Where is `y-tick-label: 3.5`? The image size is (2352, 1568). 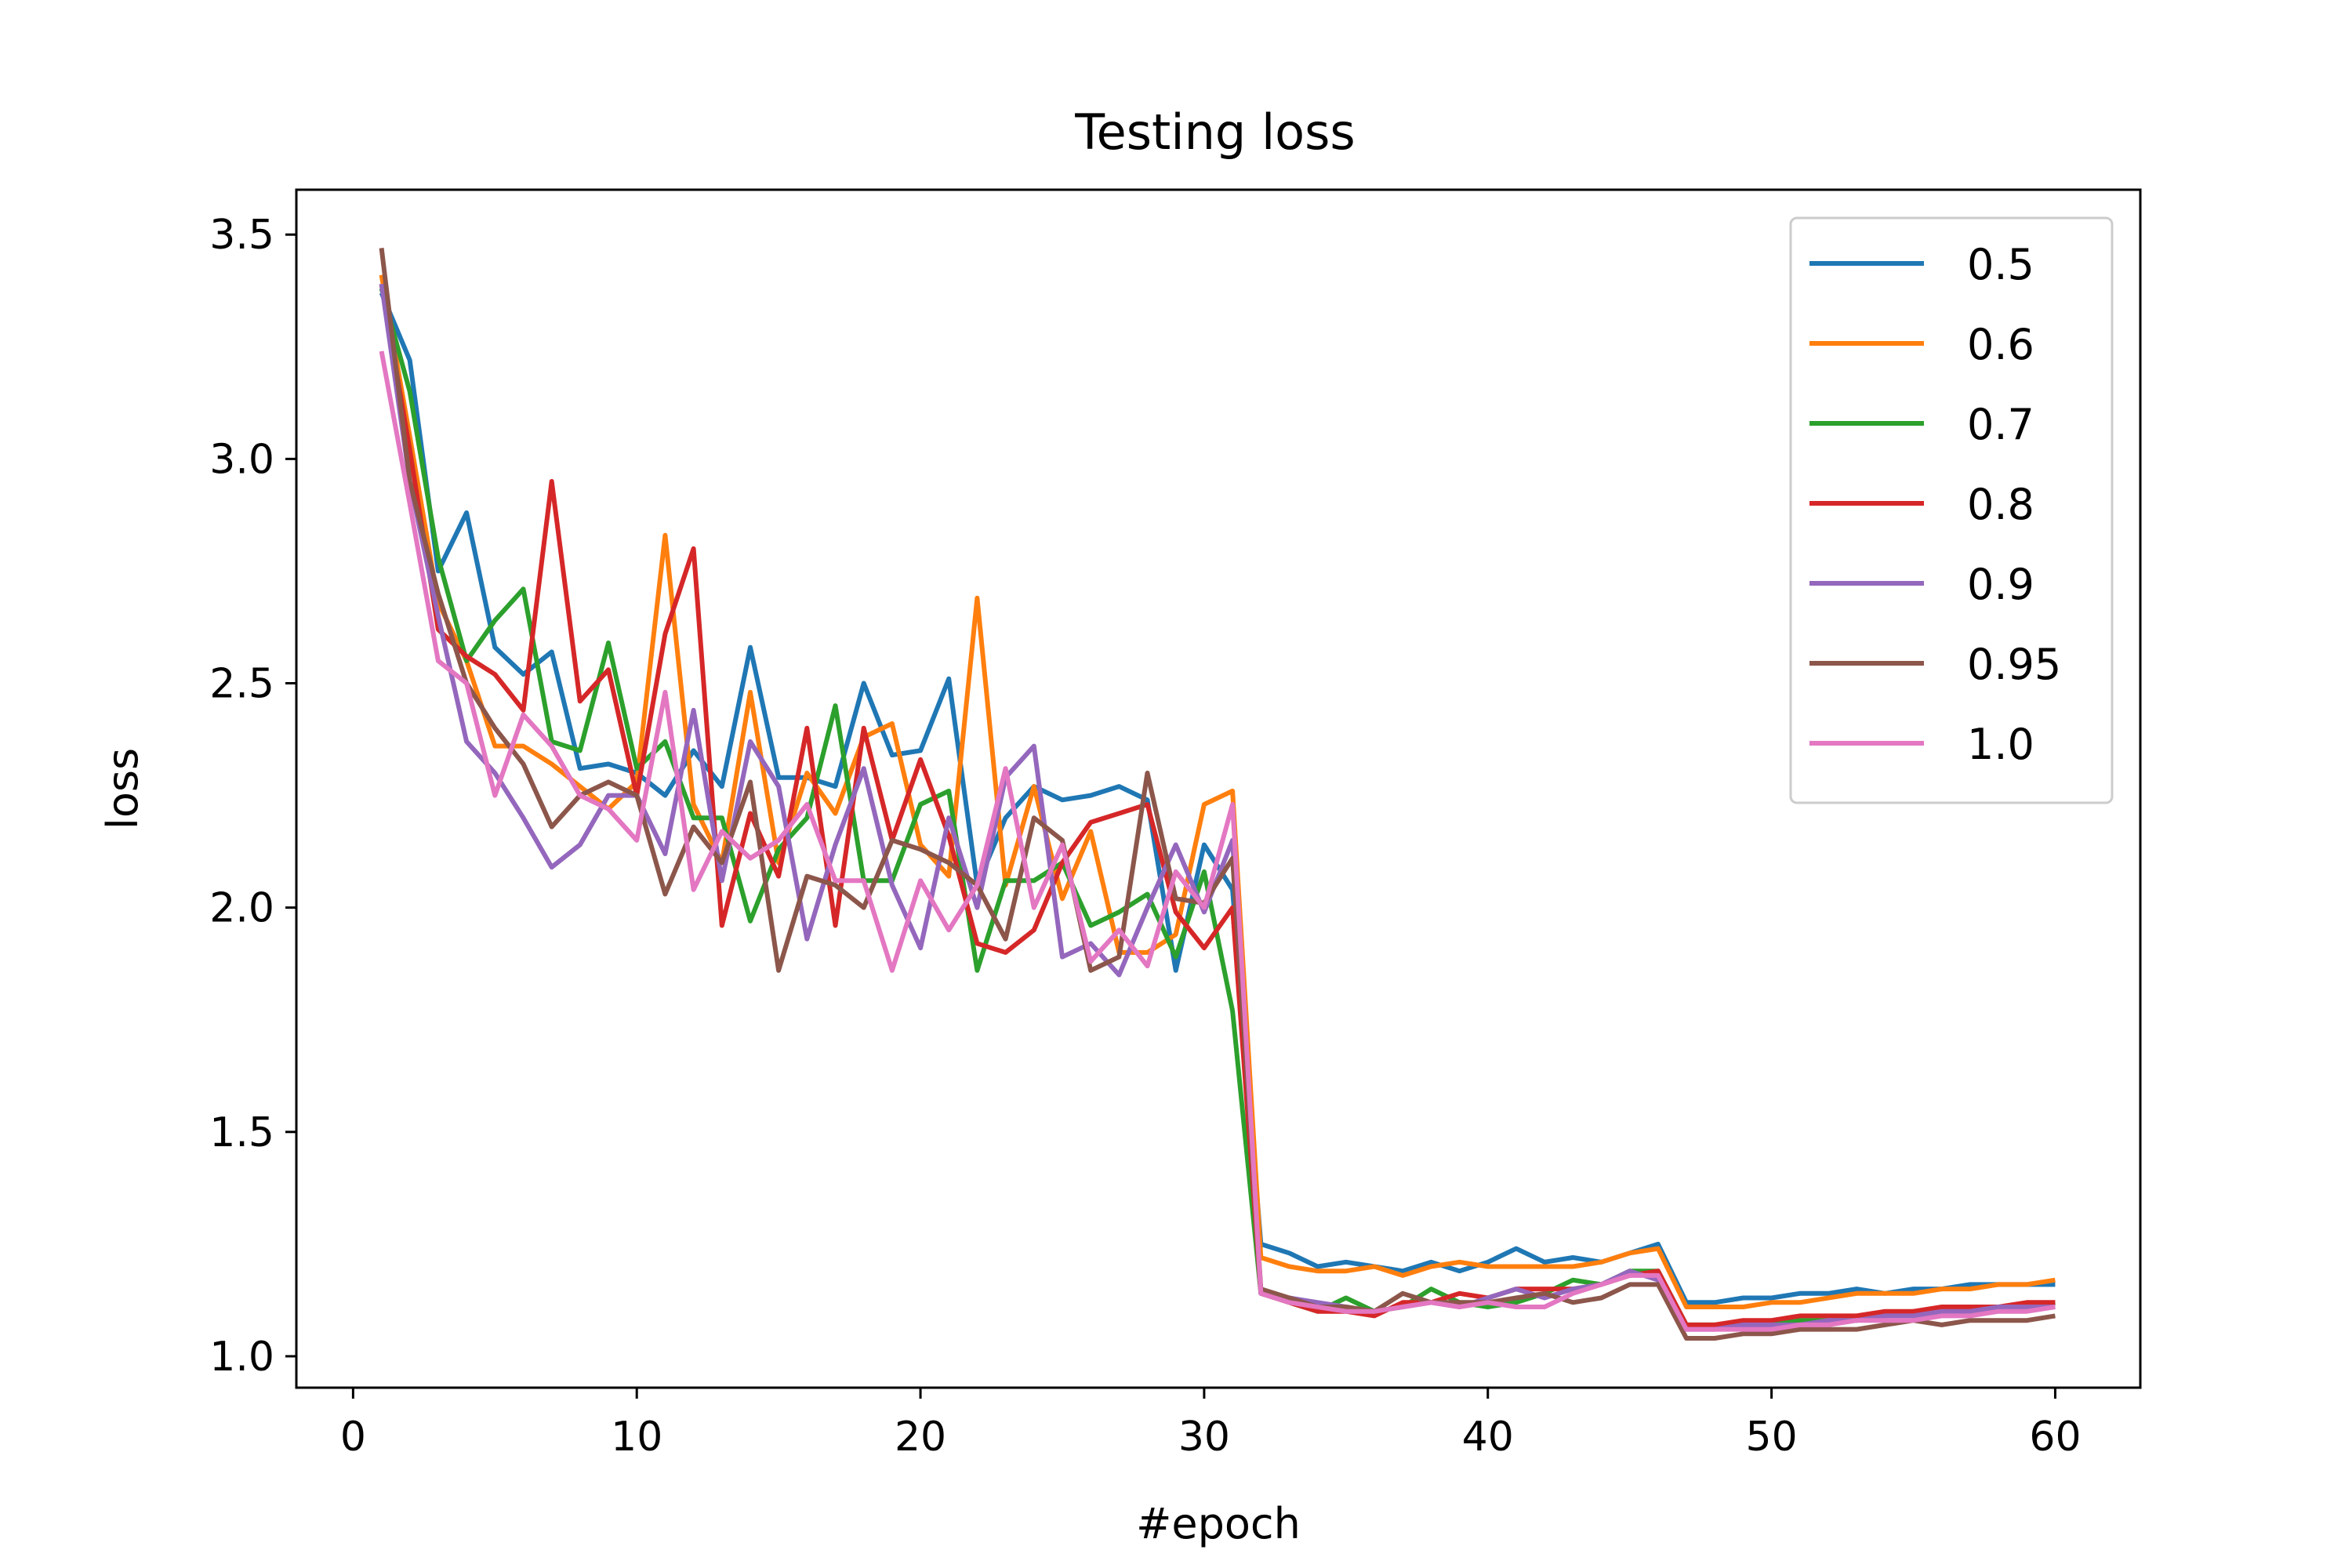
y-tick-label: 3.5 is located at coordinates (241, 235).